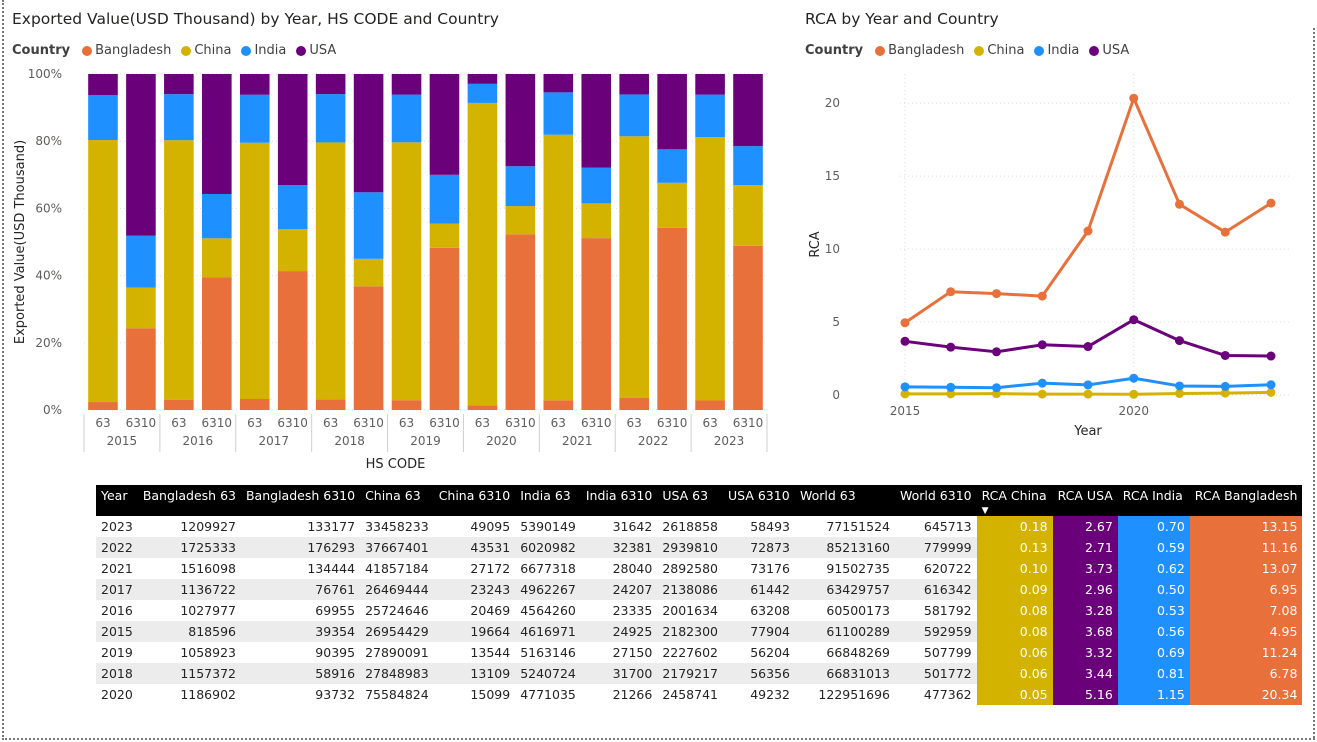 Image resolution: width=1317 pixels, height=742 pixels. What do you see at coordinates (474, 500) in the screenshot?
I see `column-header: China 6310` at bounding box center [474, 500].